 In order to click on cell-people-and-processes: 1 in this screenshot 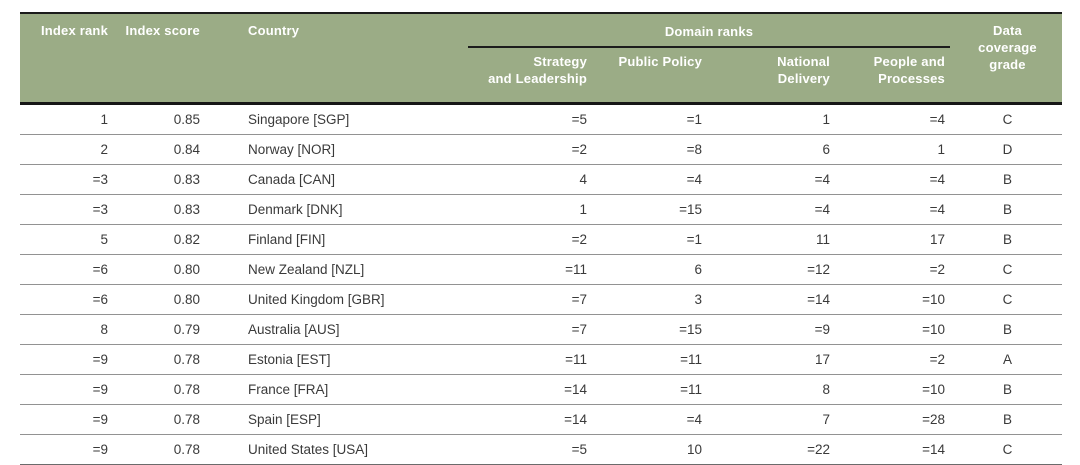, I will do `click(895, 149)`.